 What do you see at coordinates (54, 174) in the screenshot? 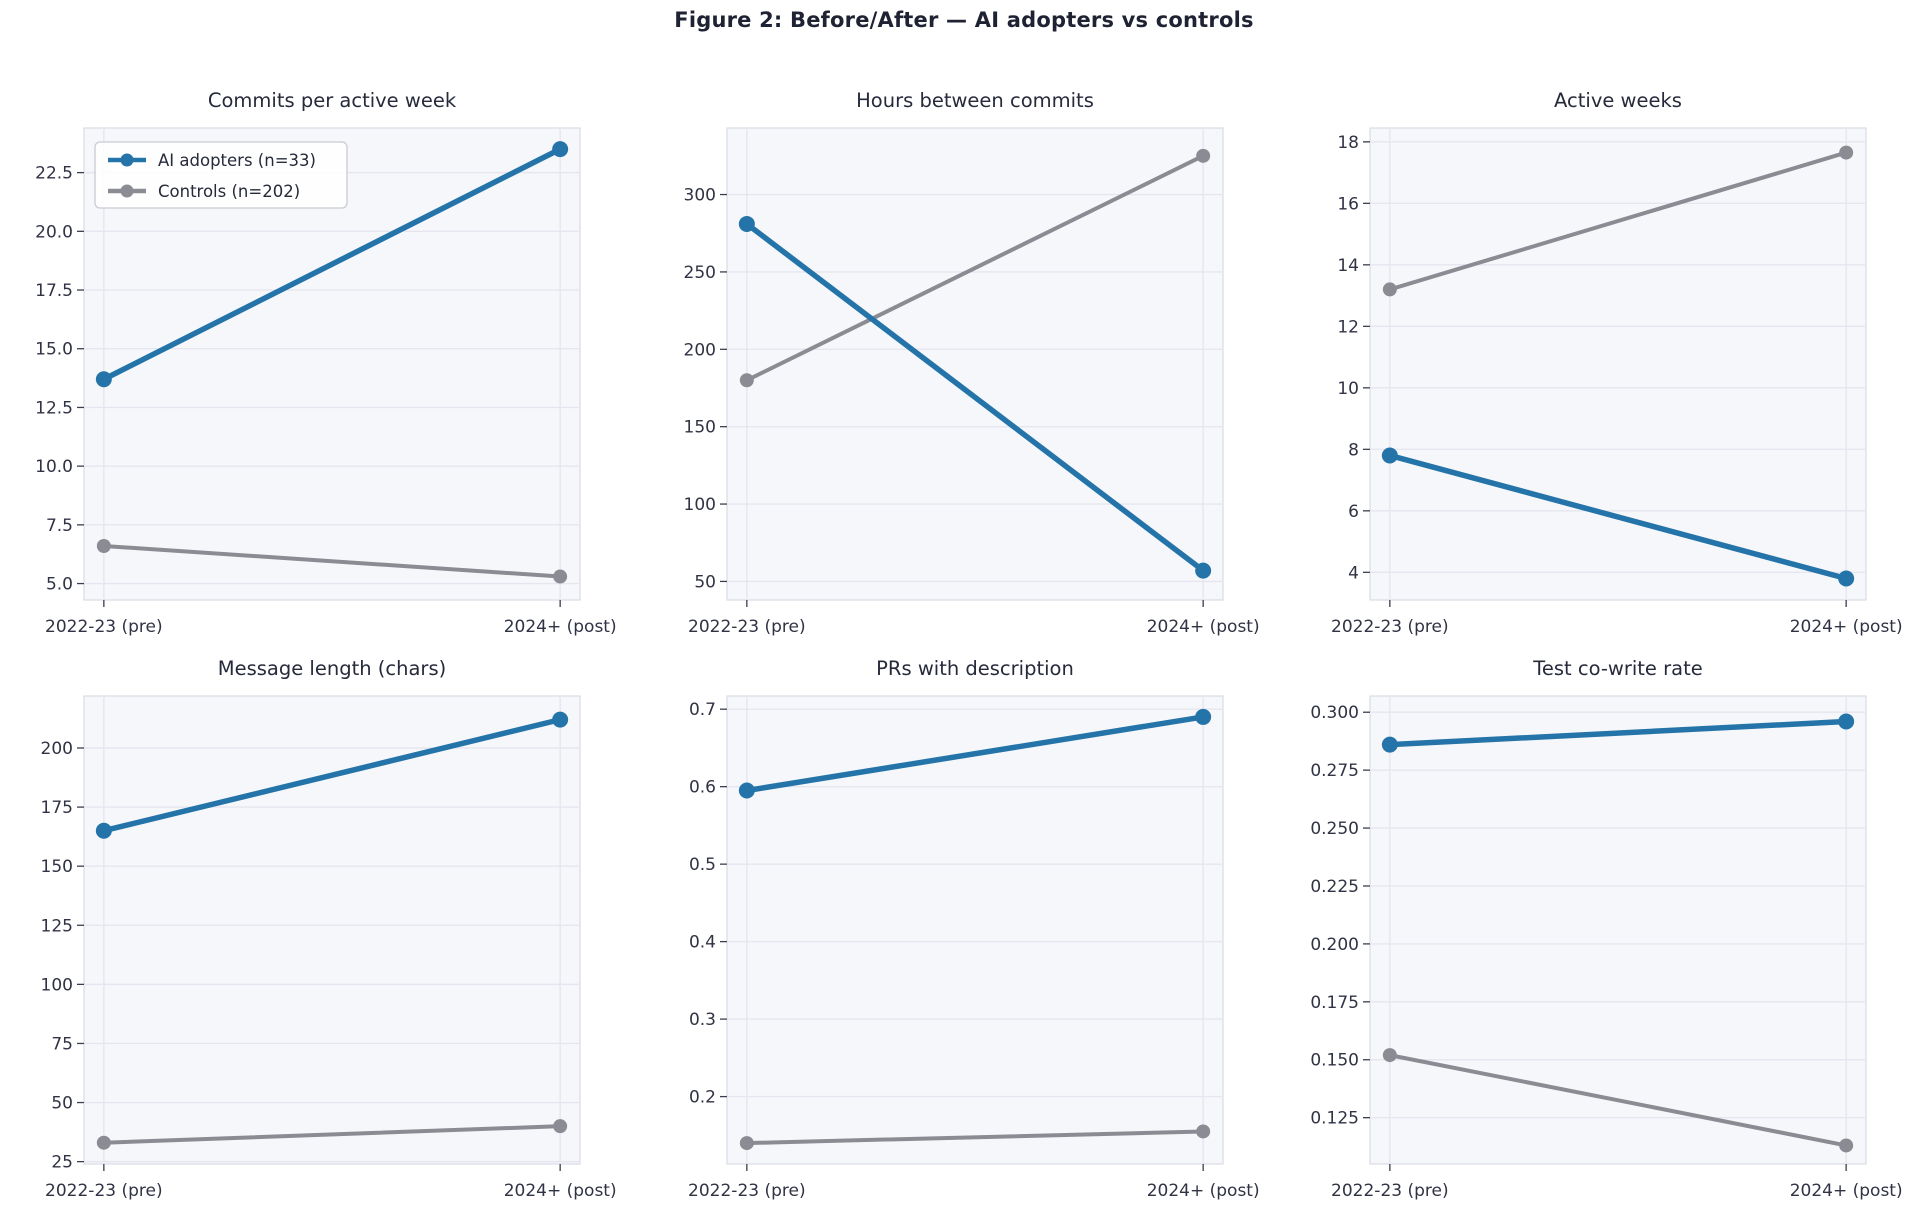
I see `y-tick-label: 22.5` at bounding box center [54, 174].